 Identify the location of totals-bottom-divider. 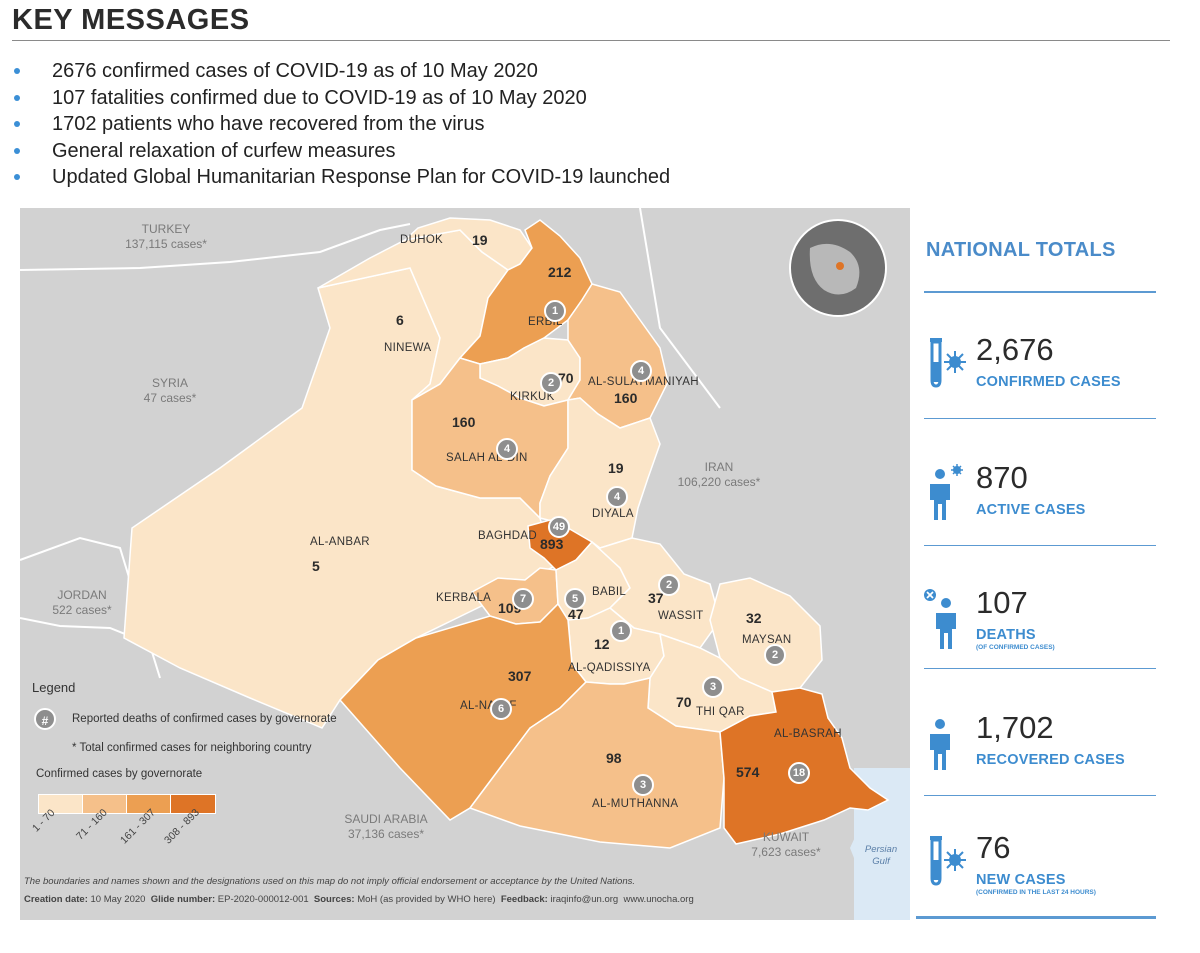
(1036, 917).